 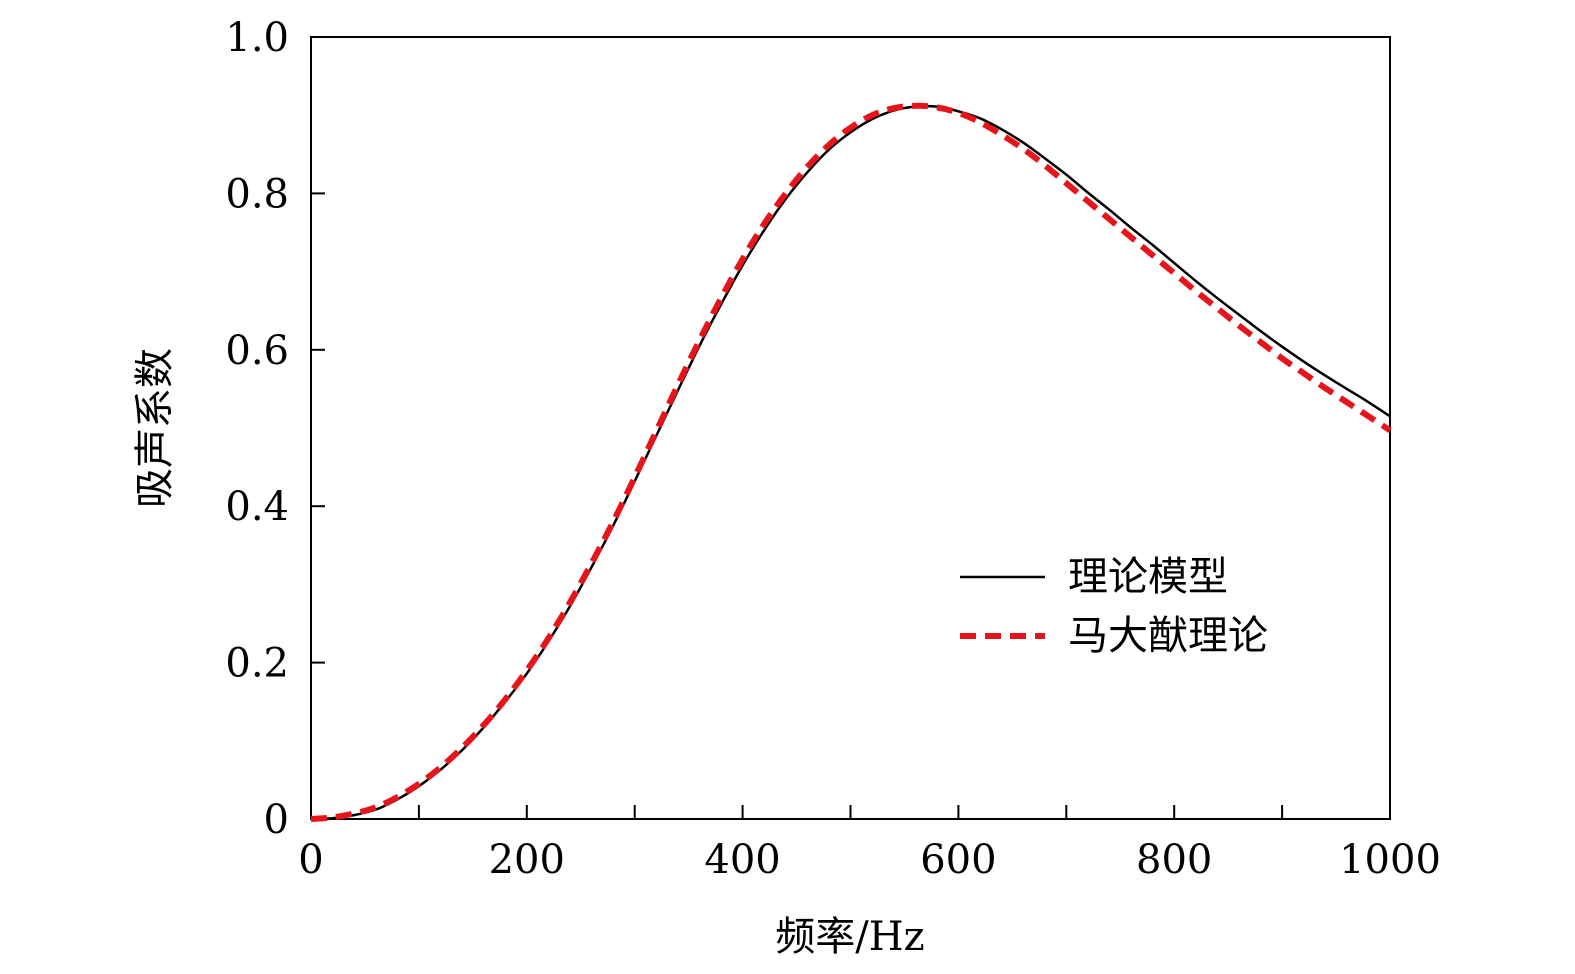 What do you see at coordinates (849, 937) in the screenshot?
I see `x-axis-label: 频率/Hz` at bounding box center [849, 937].